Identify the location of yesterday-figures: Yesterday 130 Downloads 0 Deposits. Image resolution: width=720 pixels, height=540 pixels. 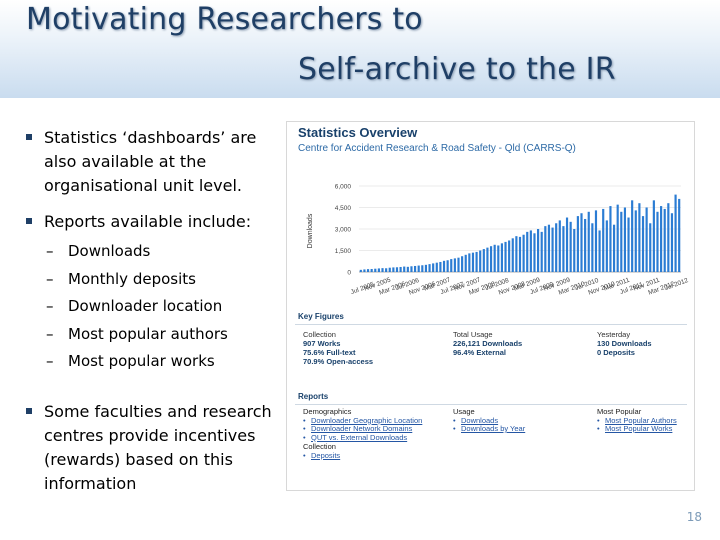
(624, 343).